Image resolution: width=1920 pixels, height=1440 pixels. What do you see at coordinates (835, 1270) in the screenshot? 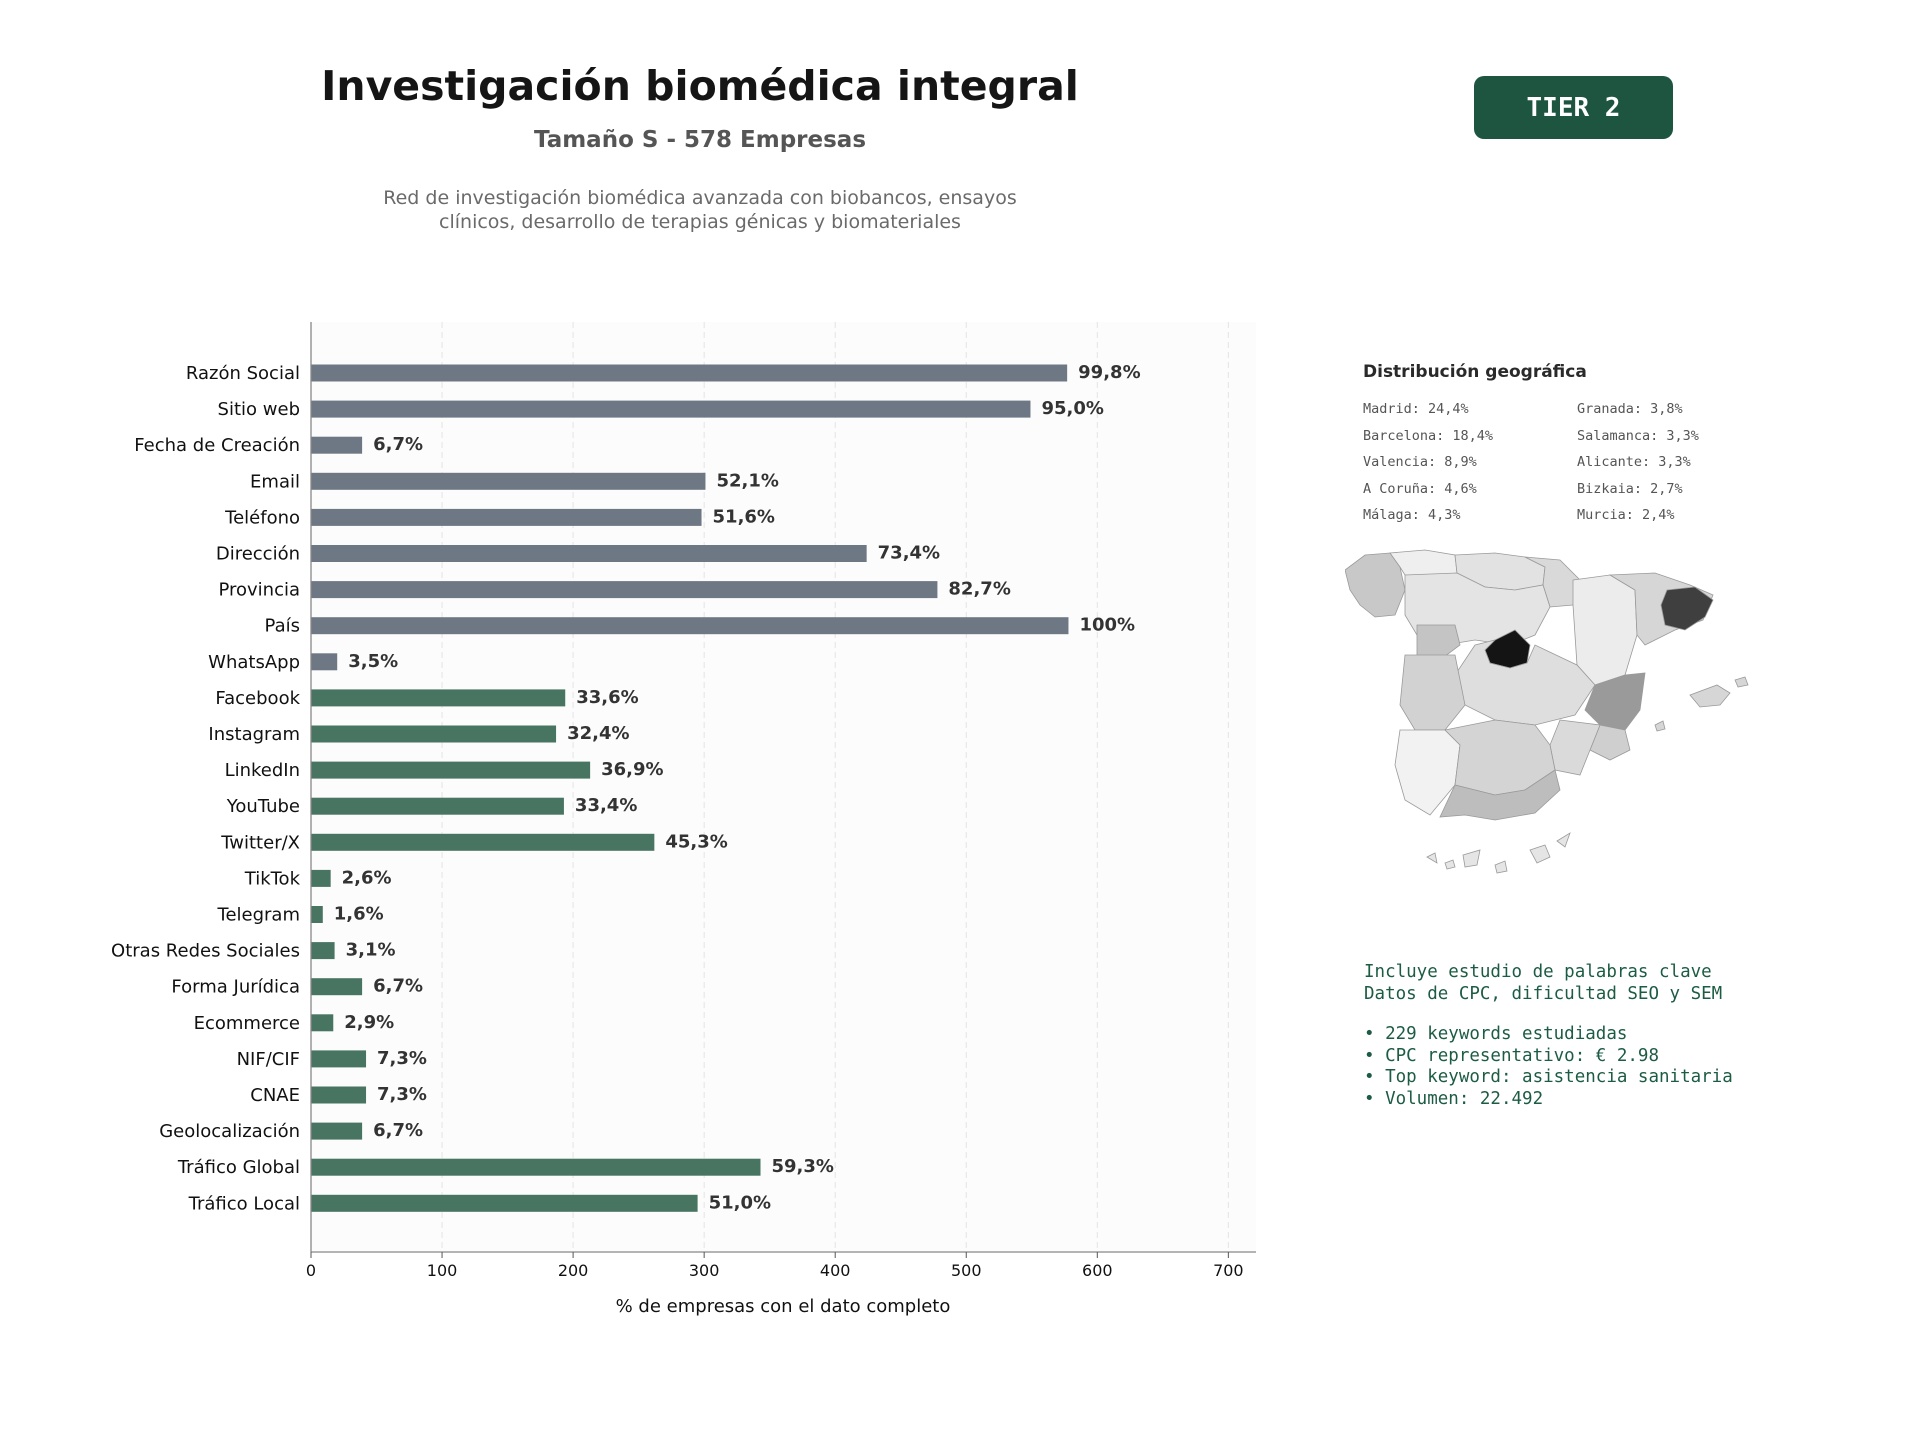
I see `x-tick-label: 400` at bounding box center [835, 1270].